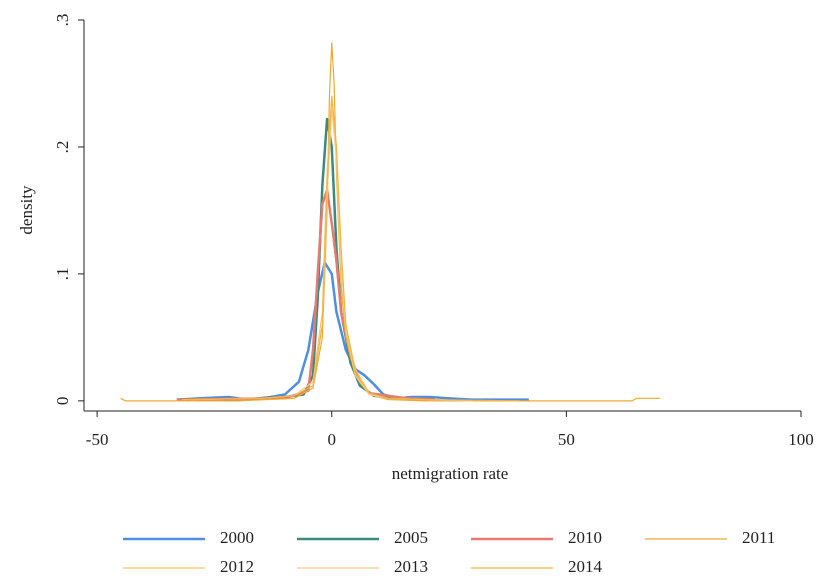 This screenshot has width=820, height=579. I want to click on legend-label: 2014, so click(585, 566).